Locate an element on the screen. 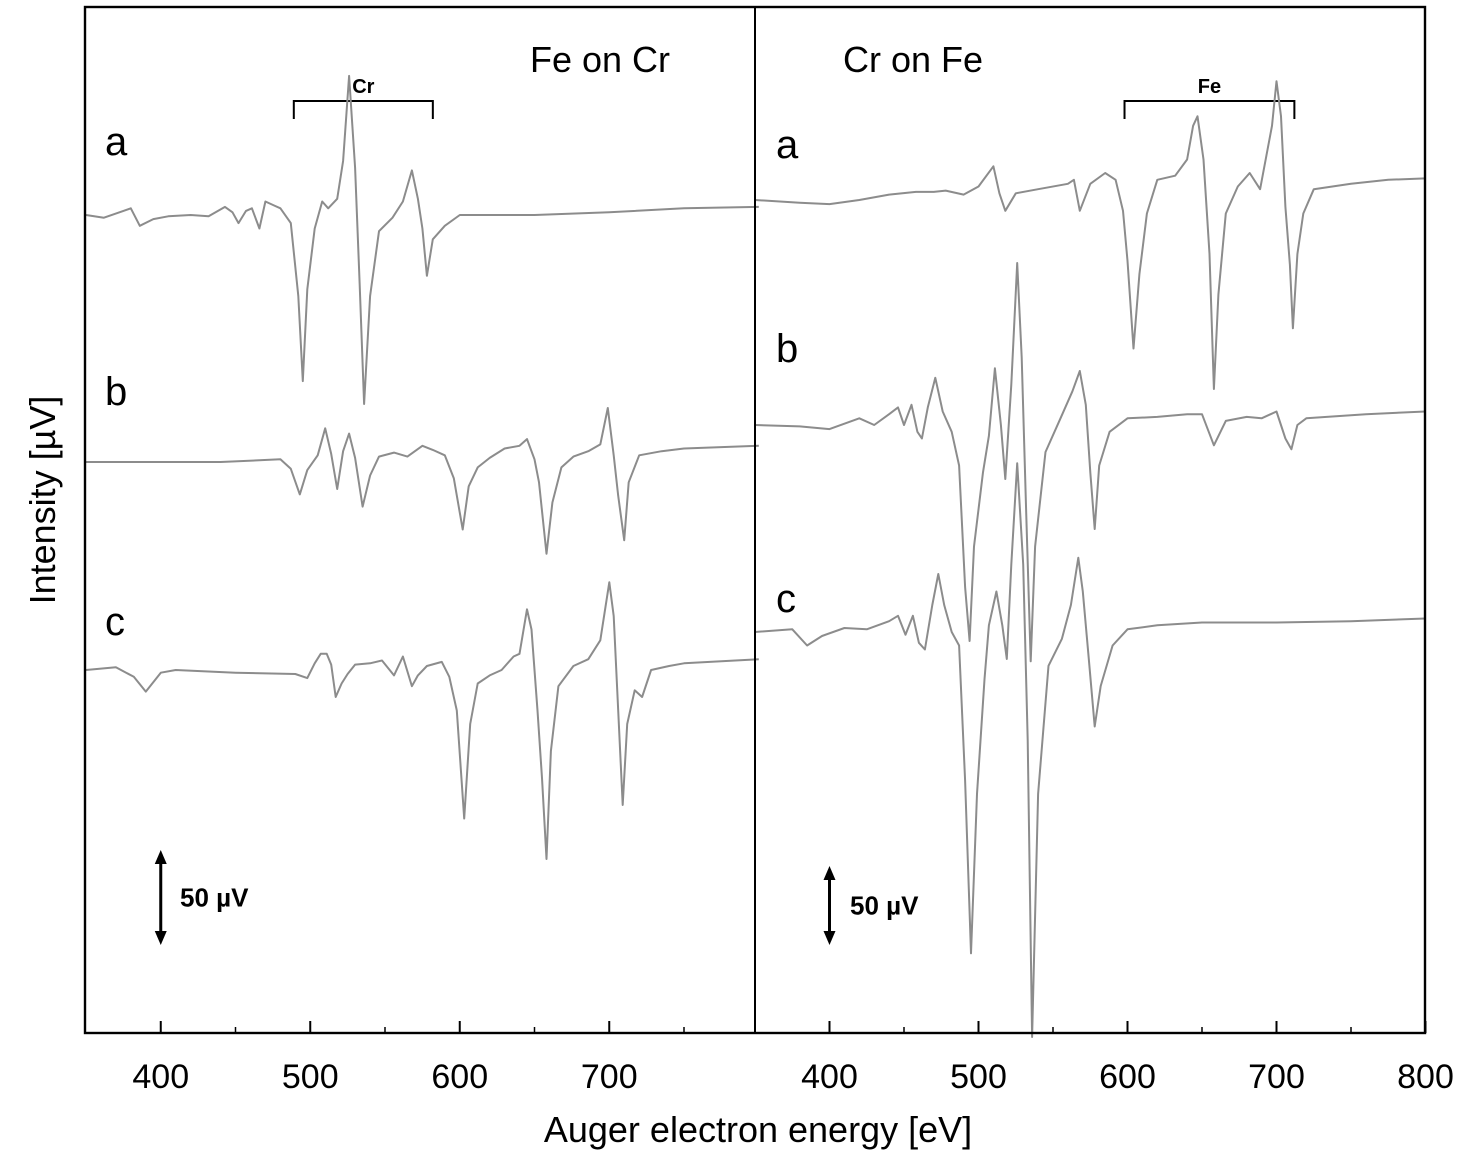  x-tick-label-1-700: 700 is located at coordinates (1276, 1077).